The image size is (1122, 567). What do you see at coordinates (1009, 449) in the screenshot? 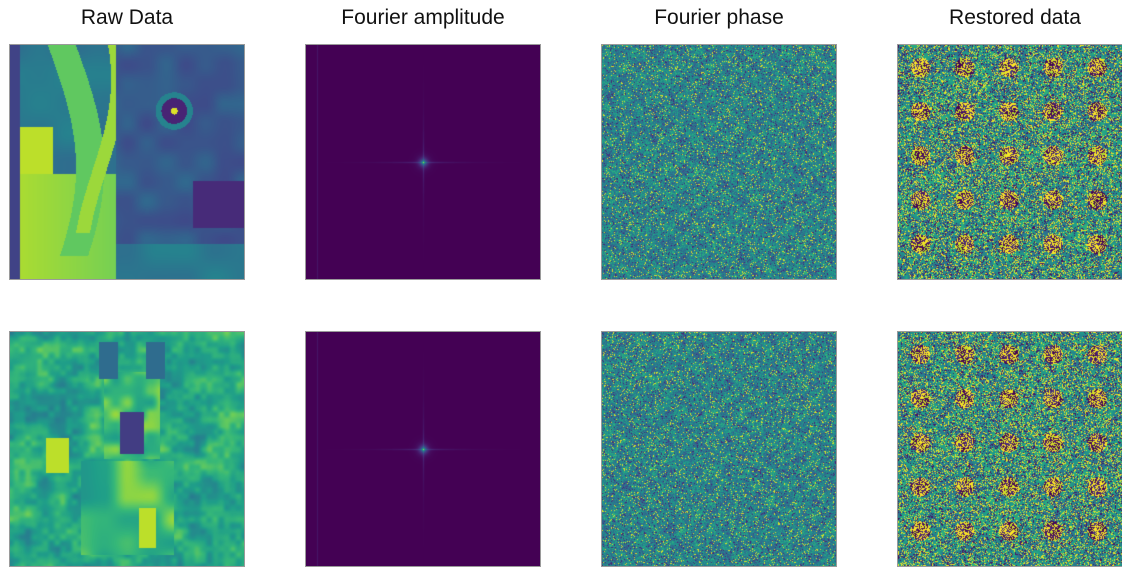
I see `panel-restored-data-row2` at bounding box center [1009, 449].